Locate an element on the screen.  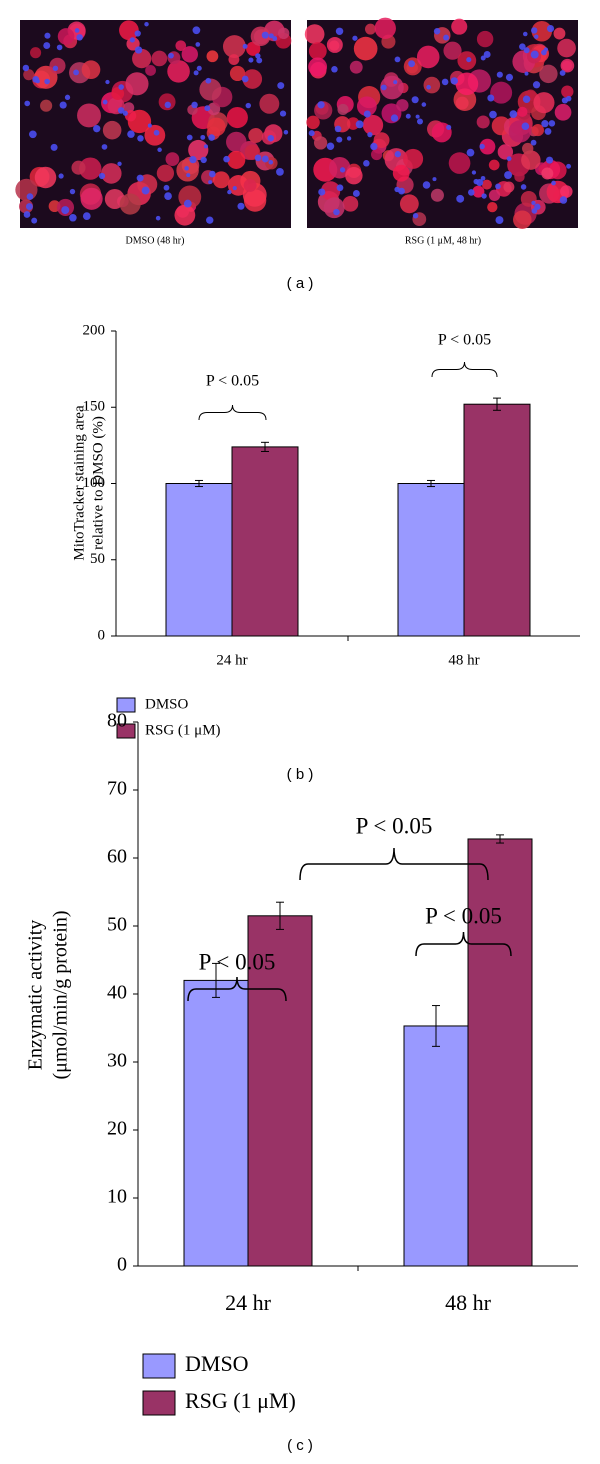
y-tick-label: 100 is located at coordinates (94, 483).